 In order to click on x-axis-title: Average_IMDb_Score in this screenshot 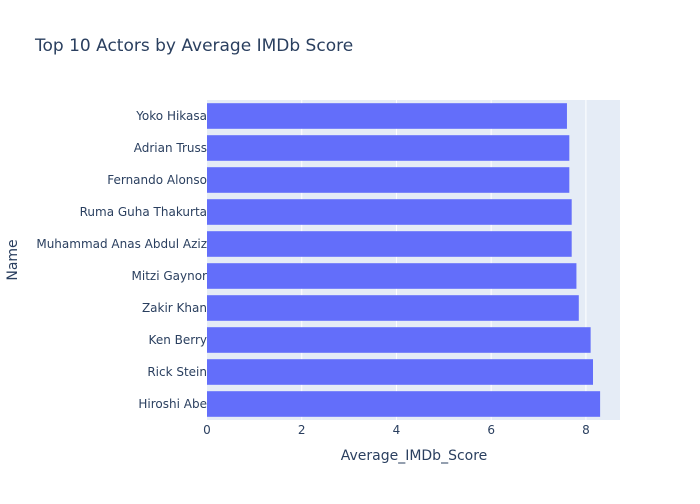, I will do `click(414, 456)`.